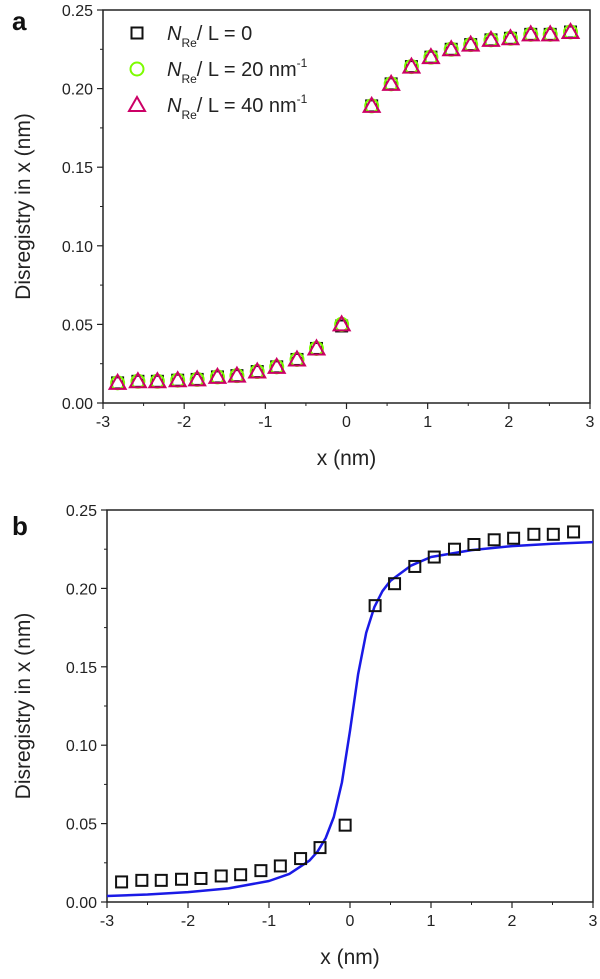 Image resolution: width=600 pixels, height=979 pixels. Describe the element at coordinates (224, 34) in the screenshot. I see `legend-rest: / L = 0` at that location.